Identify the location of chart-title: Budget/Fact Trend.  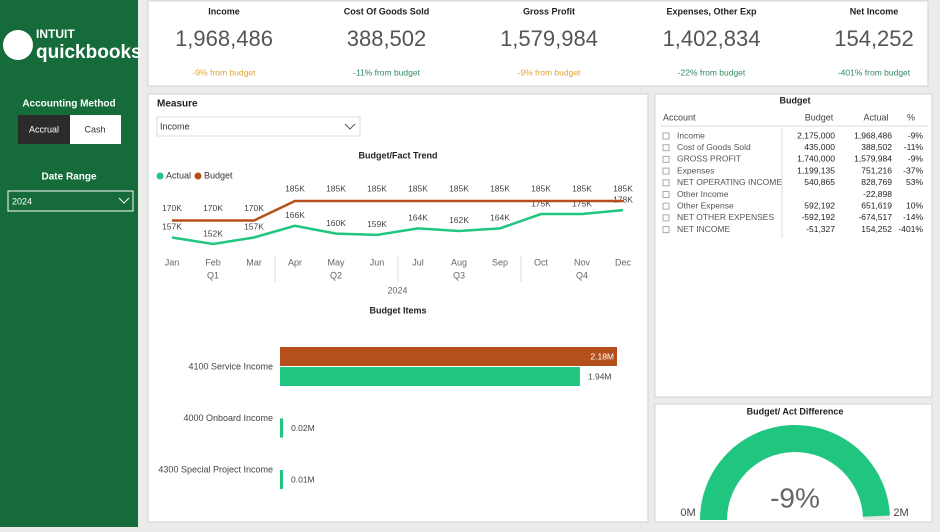
(397, 155).